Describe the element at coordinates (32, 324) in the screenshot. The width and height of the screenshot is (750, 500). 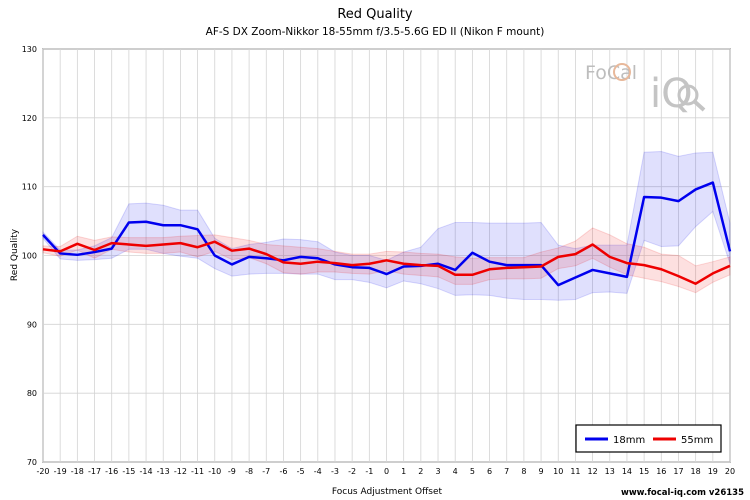
I see `y-tick-label: 90` at that location.